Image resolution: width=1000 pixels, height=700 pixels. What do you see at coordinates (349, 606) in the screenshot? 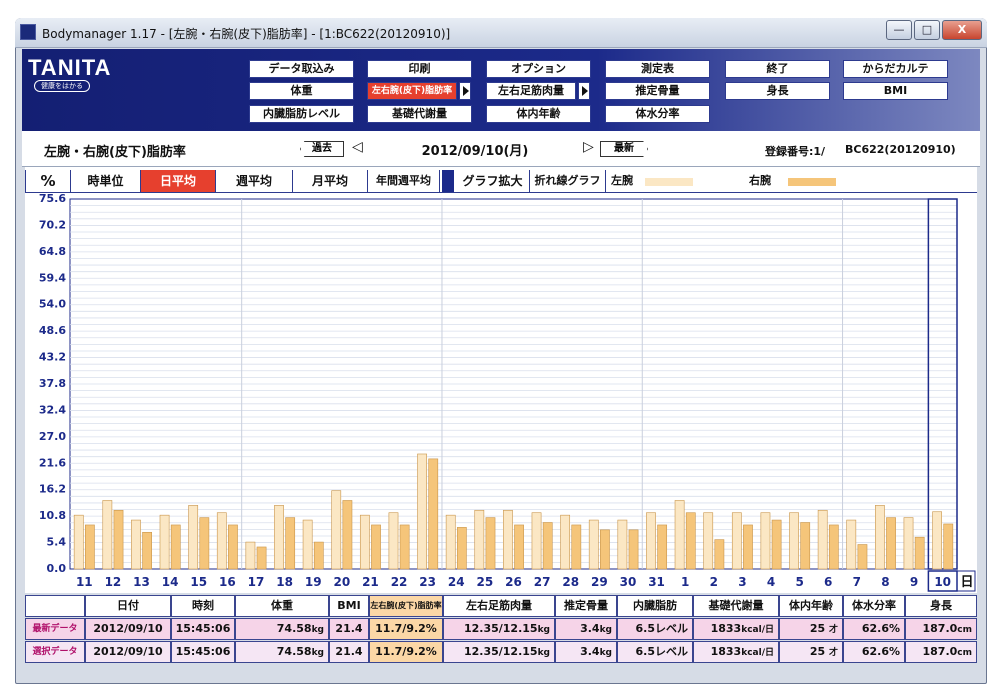
I see `table-header-bmi: BMI` at bounding box center [349, 606].